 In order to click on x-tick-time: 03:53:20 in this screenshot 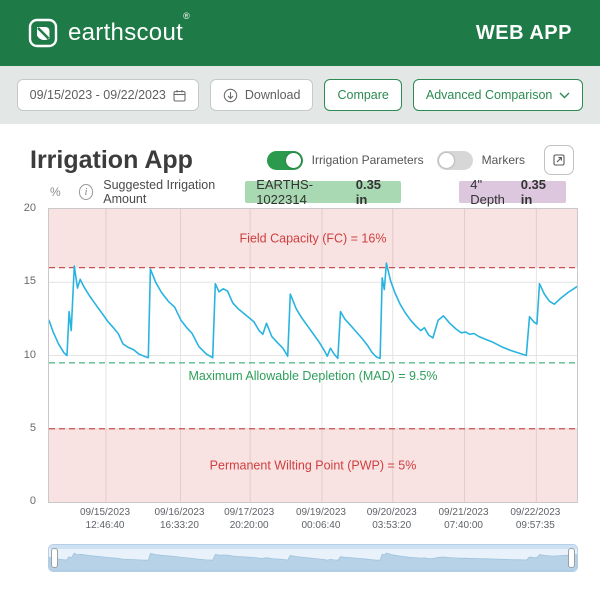, I will do `click(392, 525)`.